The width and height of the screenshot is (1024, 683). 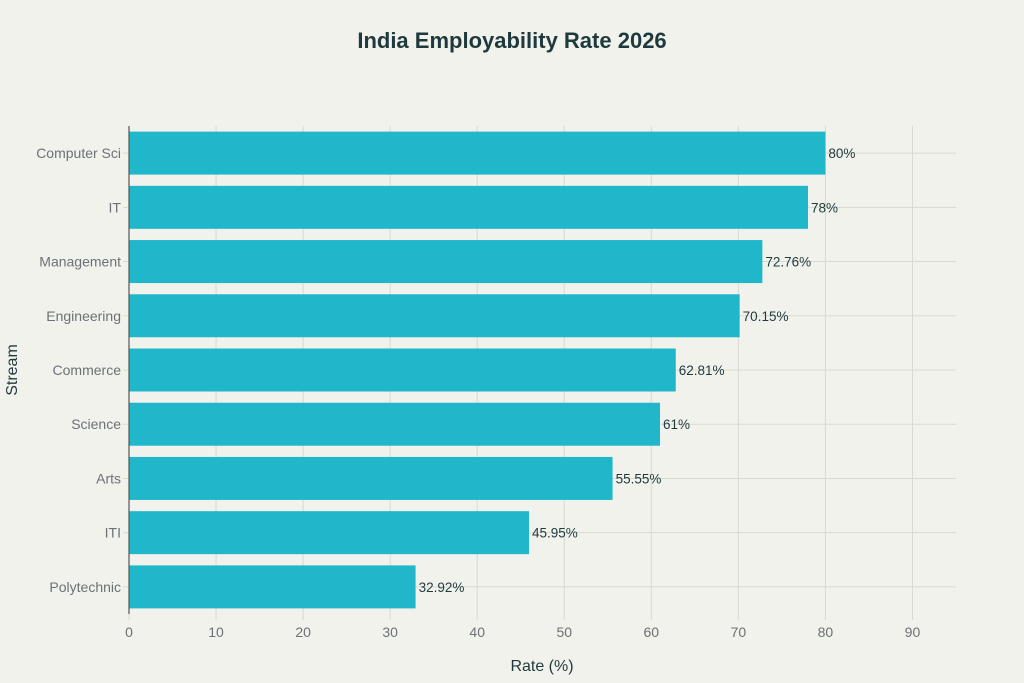 I want to click on x-tick-label: 50, so click(x=564, y=632).